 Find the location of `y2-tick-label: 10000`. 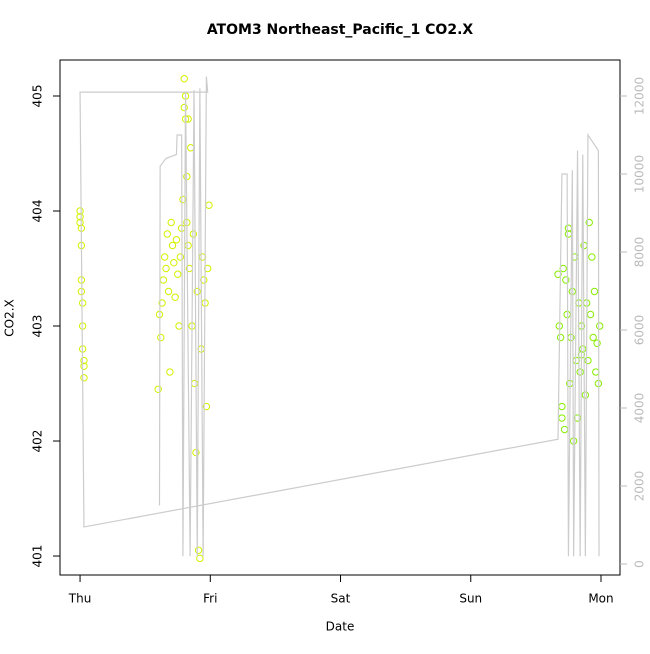

y2-tick-label: 10000 is located at coordinates (640, 174).